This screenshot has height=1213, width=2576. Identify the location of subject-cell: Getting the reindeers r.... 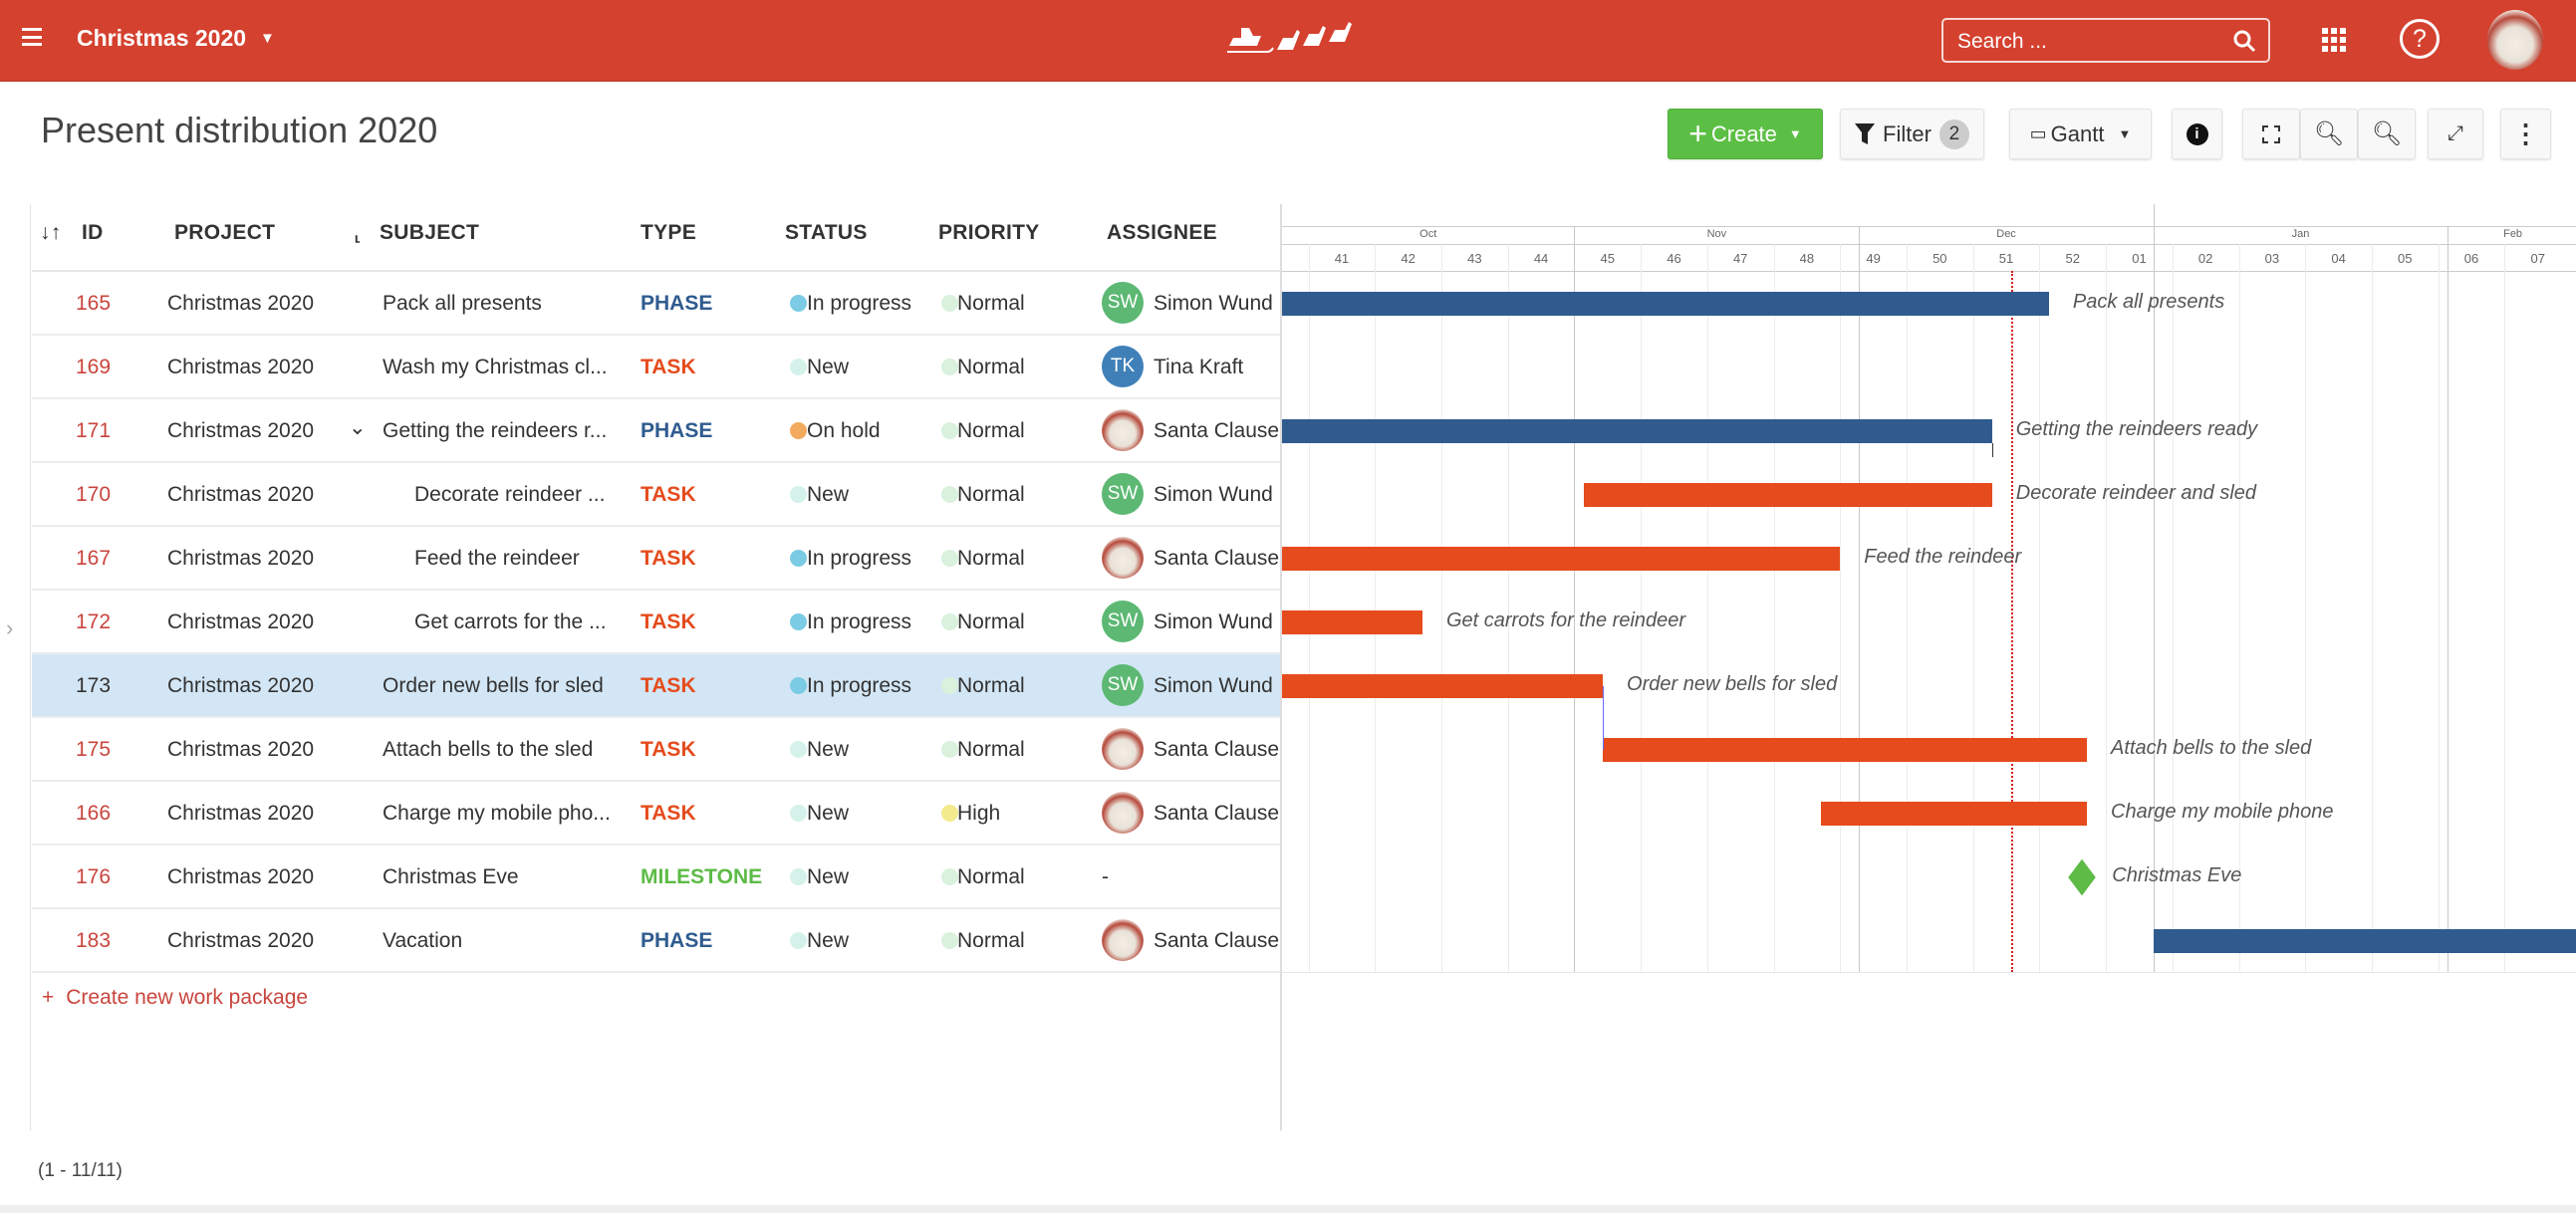
(495, 430).